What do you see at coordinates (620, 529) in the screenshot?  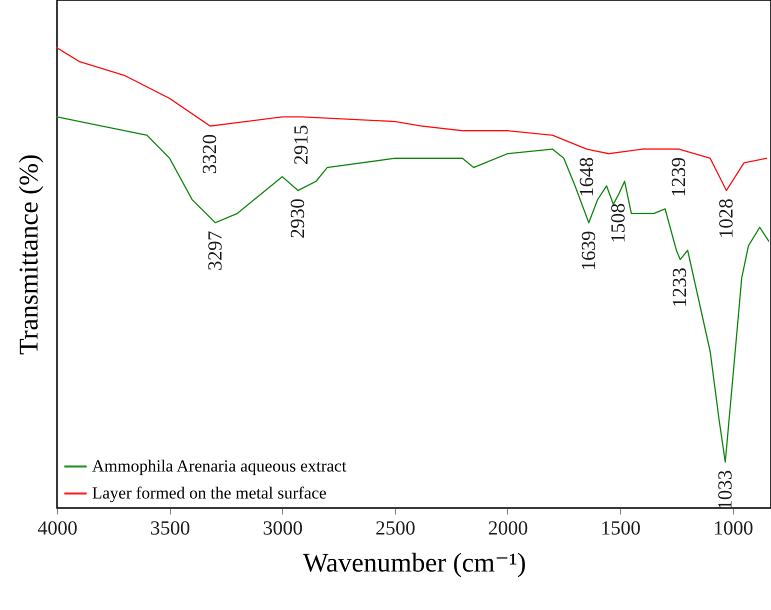 I see `x-tick-label: 1500` at bounding box center [620, 529].